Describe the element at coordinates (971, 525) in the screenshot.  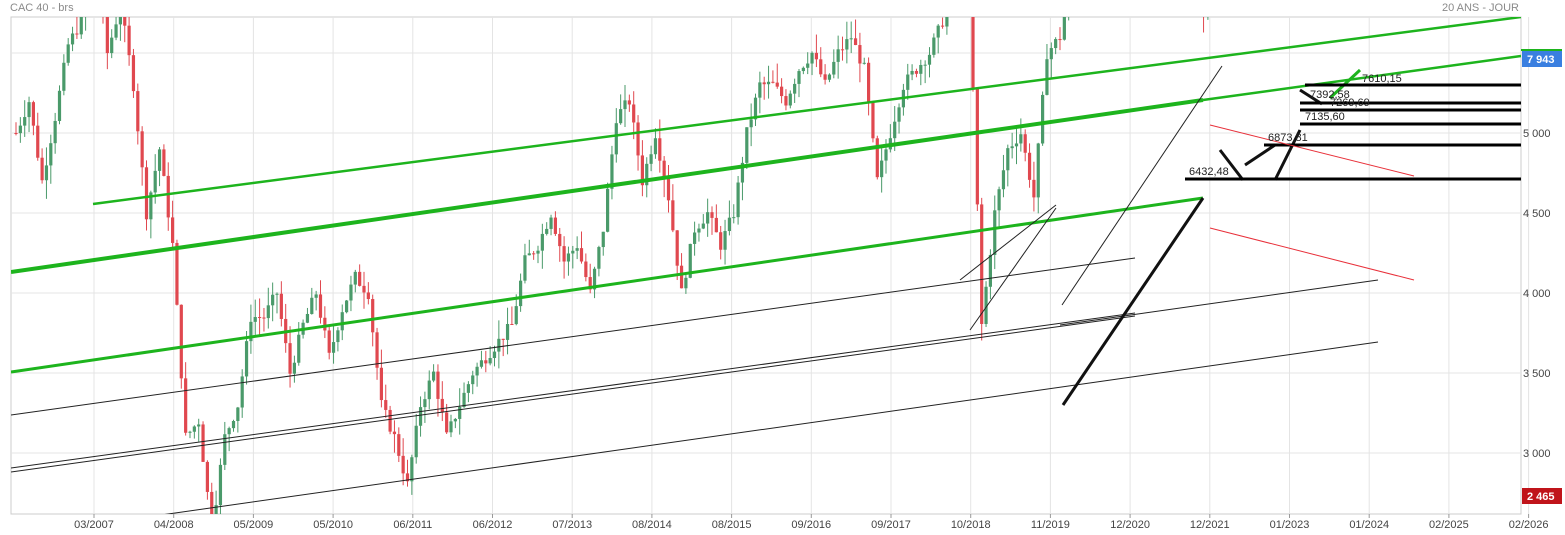
I see `x-tick-label: 10/2018` at that location.